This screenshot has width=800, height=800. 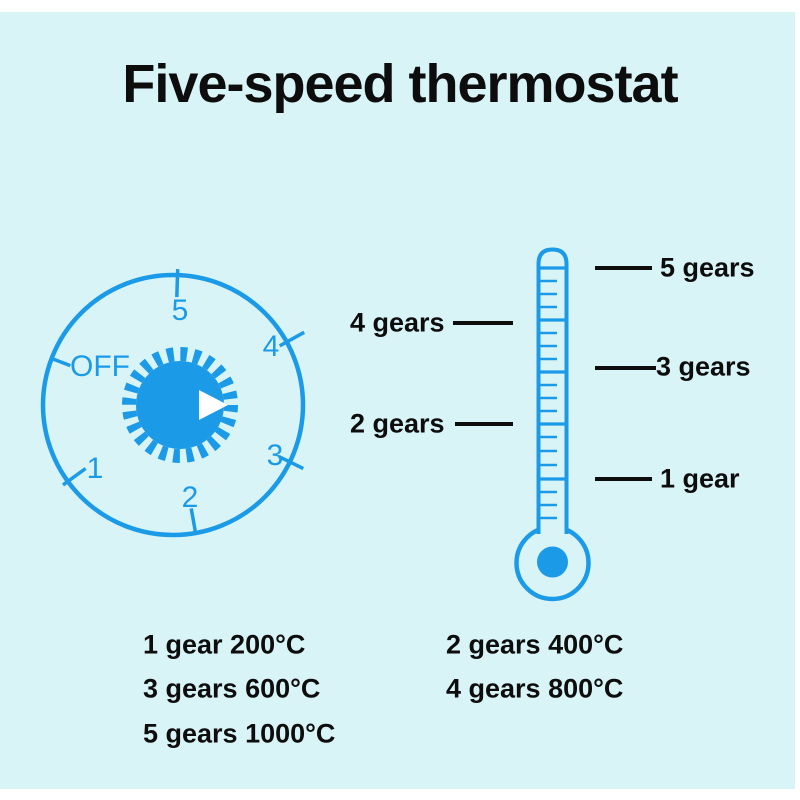 I want to click on dial-label-2: 2, so click(x=190, y=497).